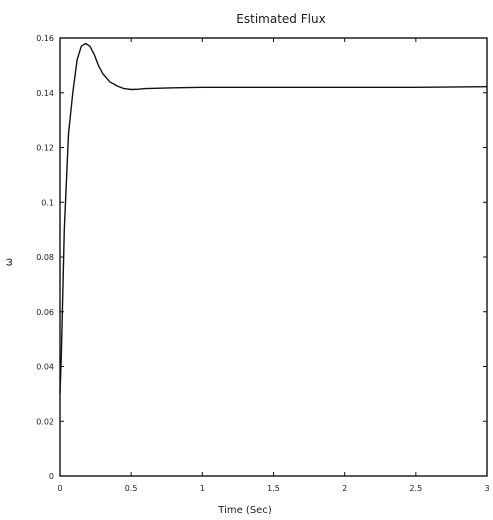 This screenshot has height=520, width=493. Describe the element at coordinates (280, 19) in the screenshot. I see `chart-title: Estimated Flux` at that location.